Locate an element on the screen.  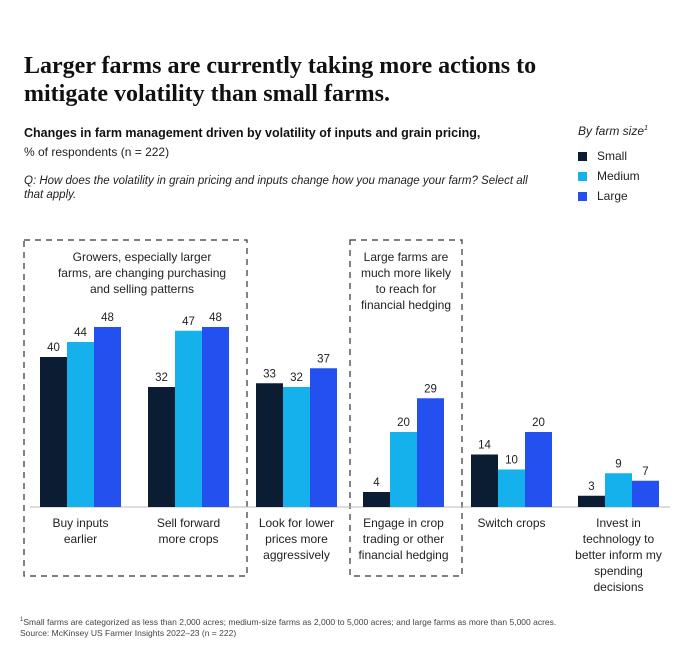
legend-label-large: Large is located at coordinates (612, 196).